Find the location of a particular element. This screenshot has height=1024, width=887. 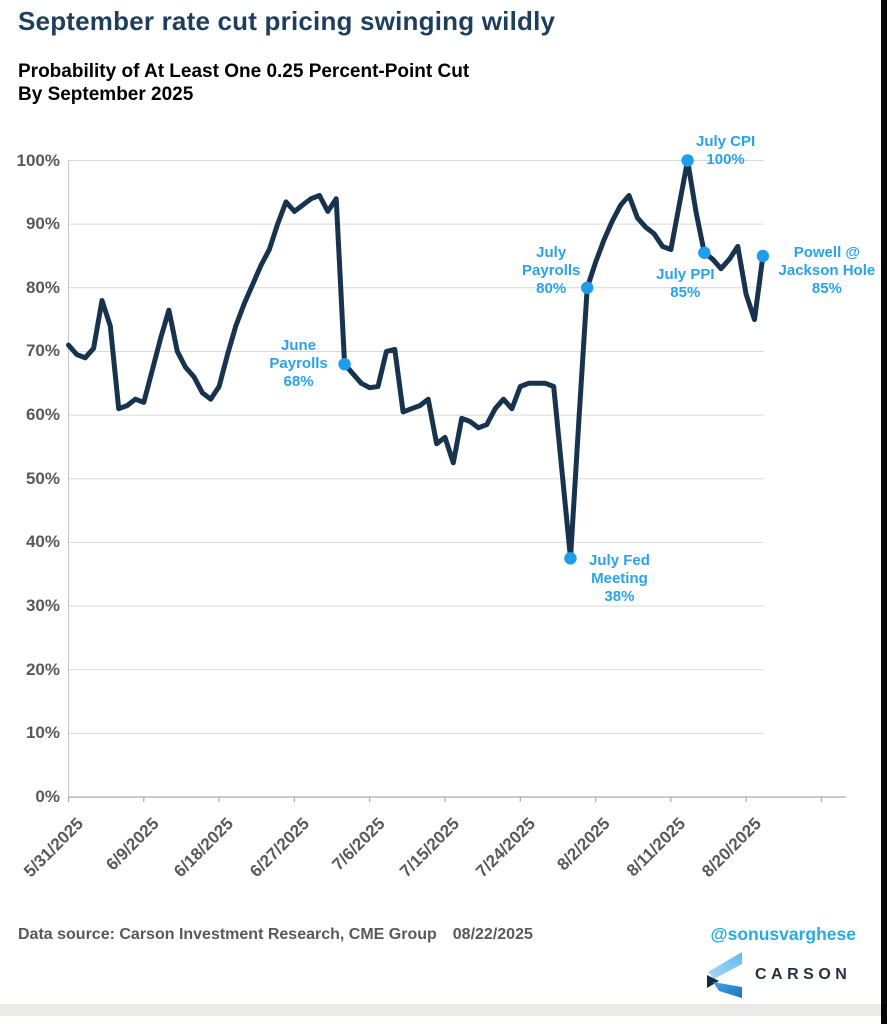

annotation-july-payrolls: July Payrolls 80% is located at coordinates (551, 271).